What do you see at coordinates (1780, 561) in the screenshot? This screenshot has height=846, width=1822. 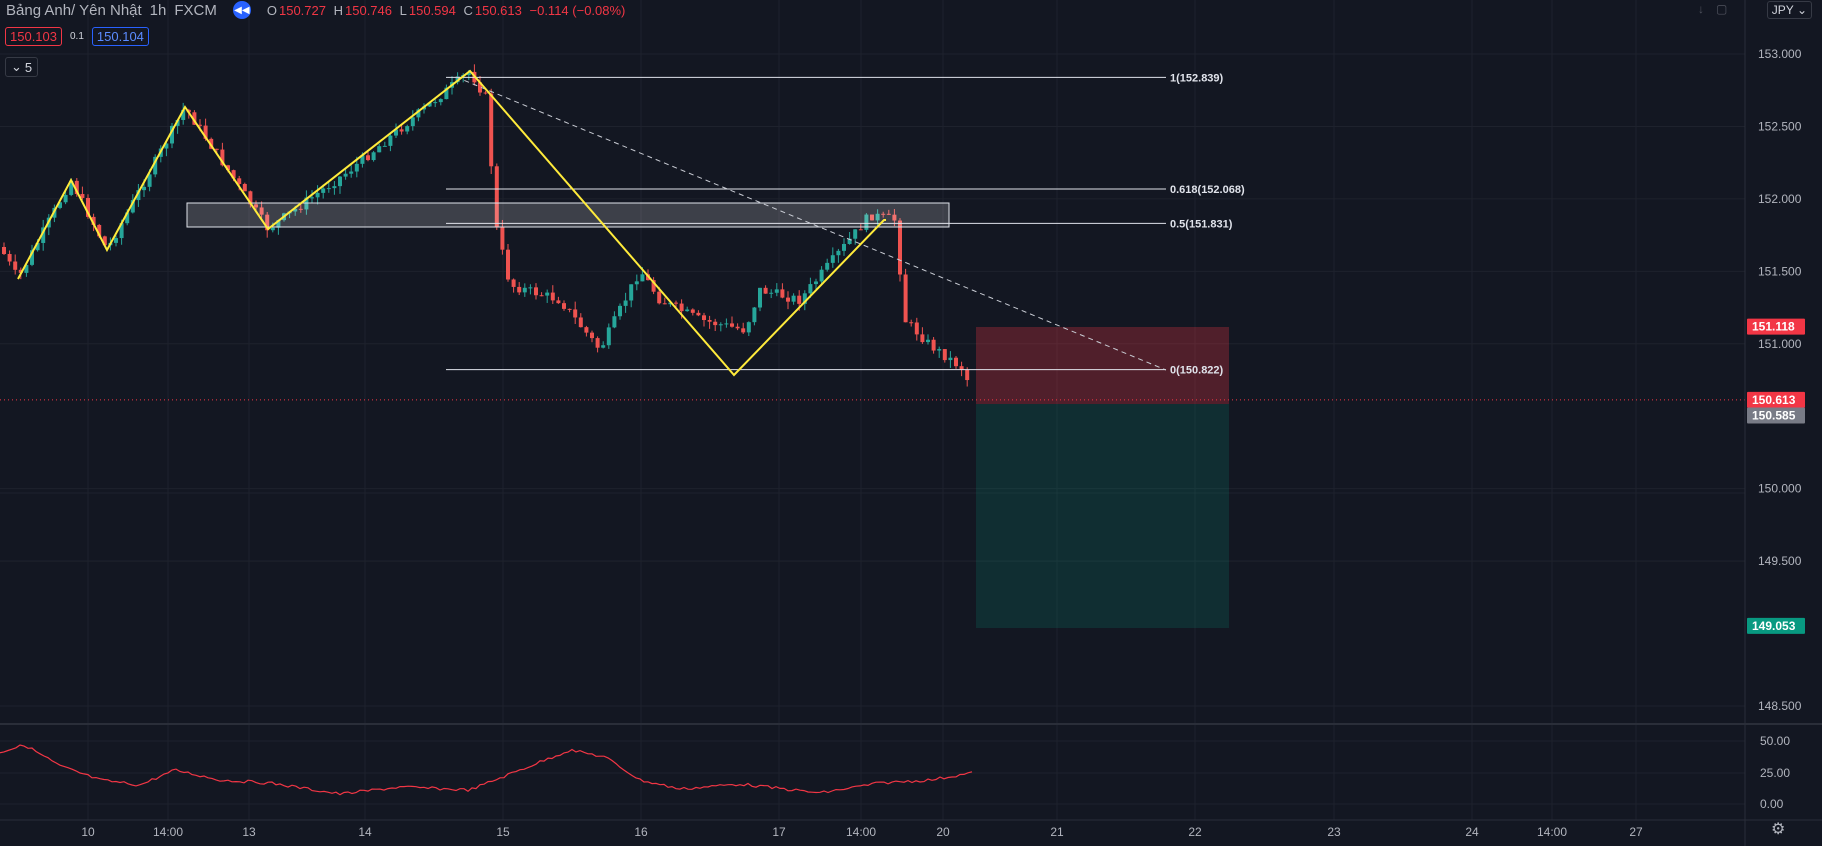 I see `price-tick-label: 149.500` at bounding box center [1780, 561].